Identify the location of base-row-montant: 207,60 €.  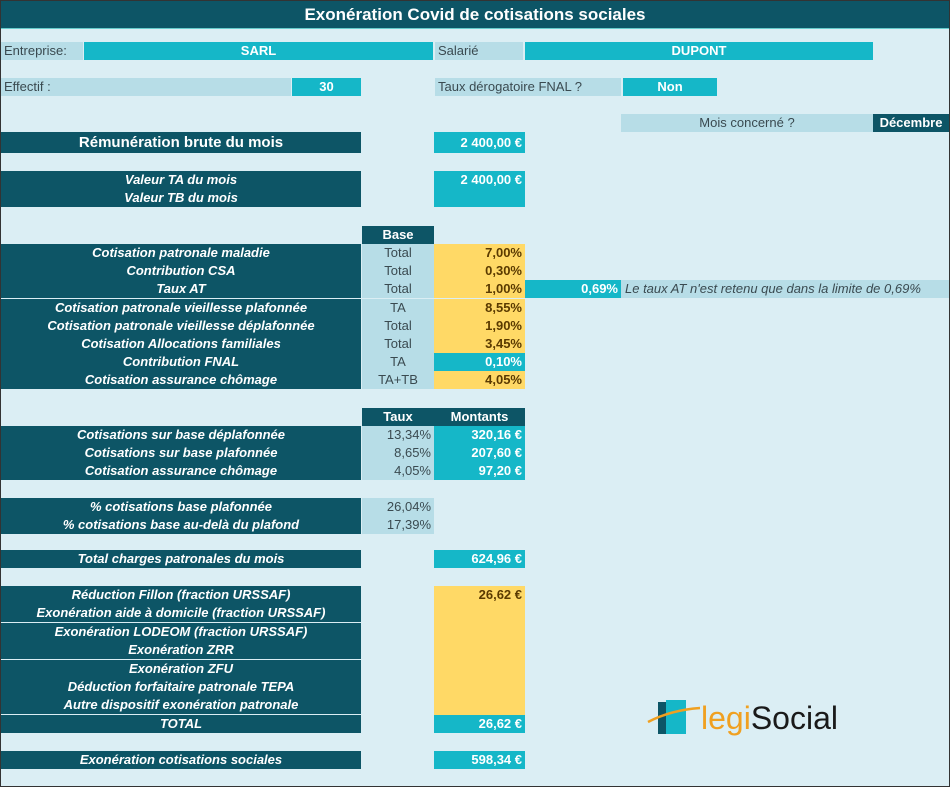
(479, 453).